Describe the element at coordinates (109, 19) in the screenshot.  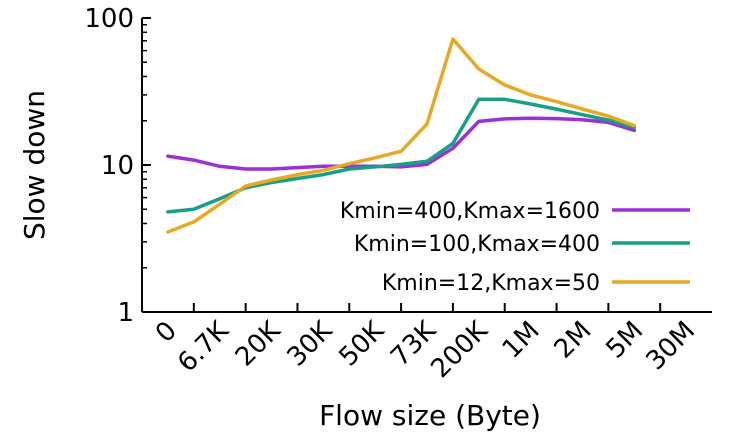
I see `y-tick-label: 100` at that location.